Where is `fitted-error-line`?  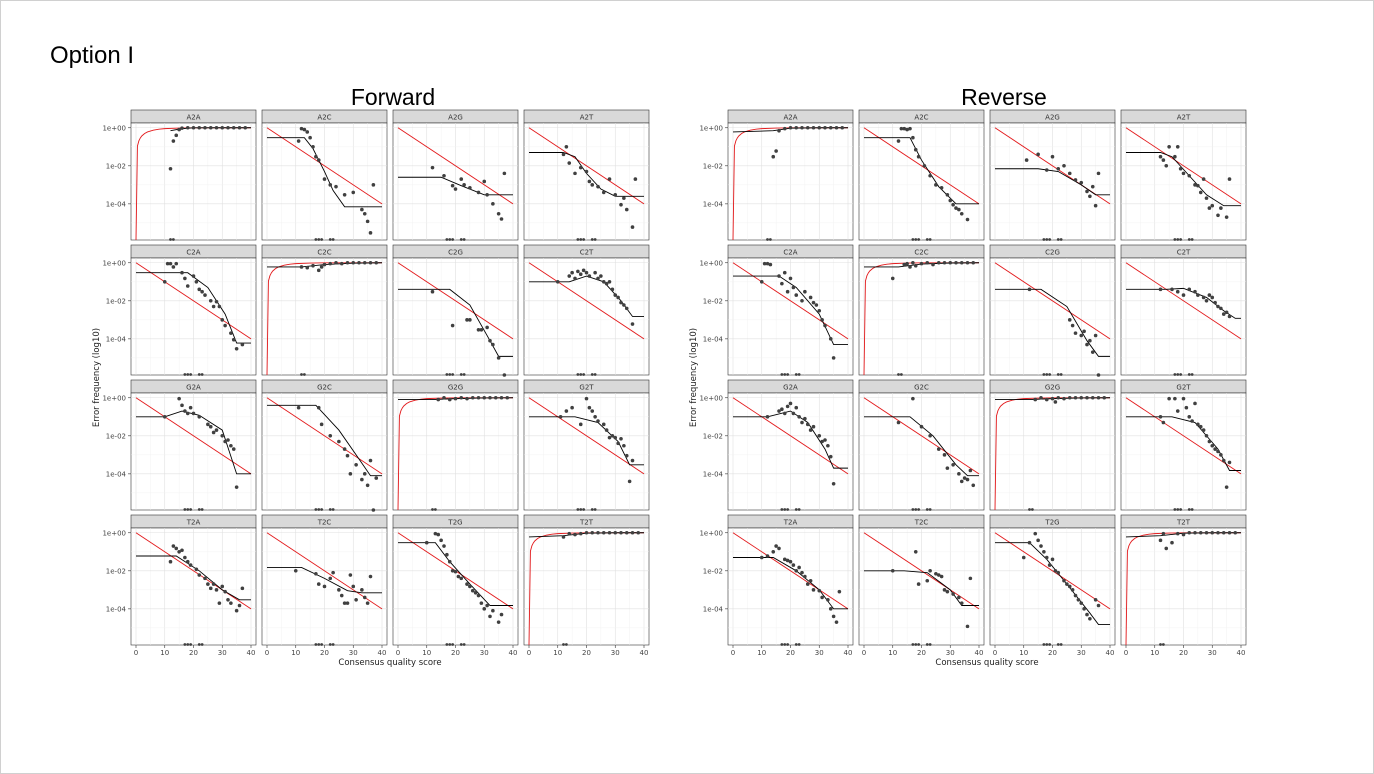 fitted-error-line is located at coordinates (324, 440).